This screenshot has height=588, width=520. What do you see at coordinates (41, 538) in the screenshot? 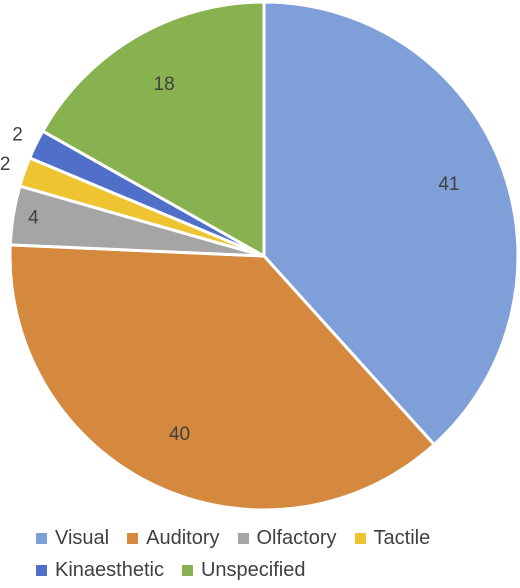
I see `legend-swatch-visual` at bounding box center [41, 538].